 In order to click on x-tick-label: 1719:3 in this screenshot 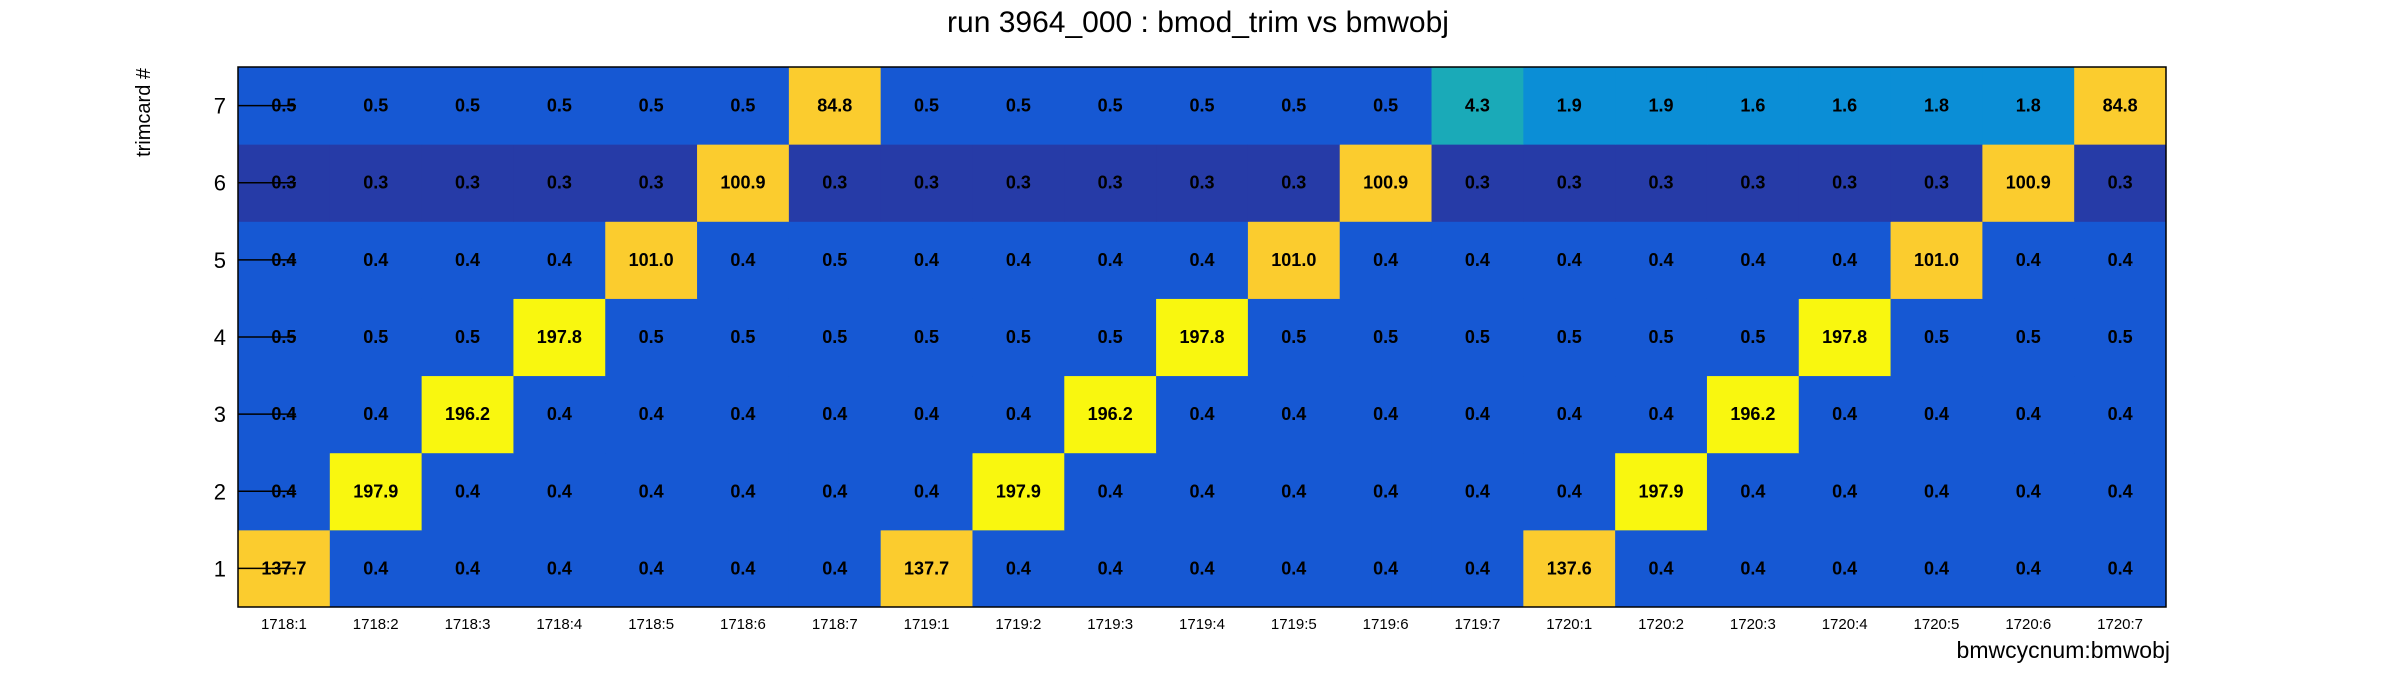, I will do `click(1110, 624)`.